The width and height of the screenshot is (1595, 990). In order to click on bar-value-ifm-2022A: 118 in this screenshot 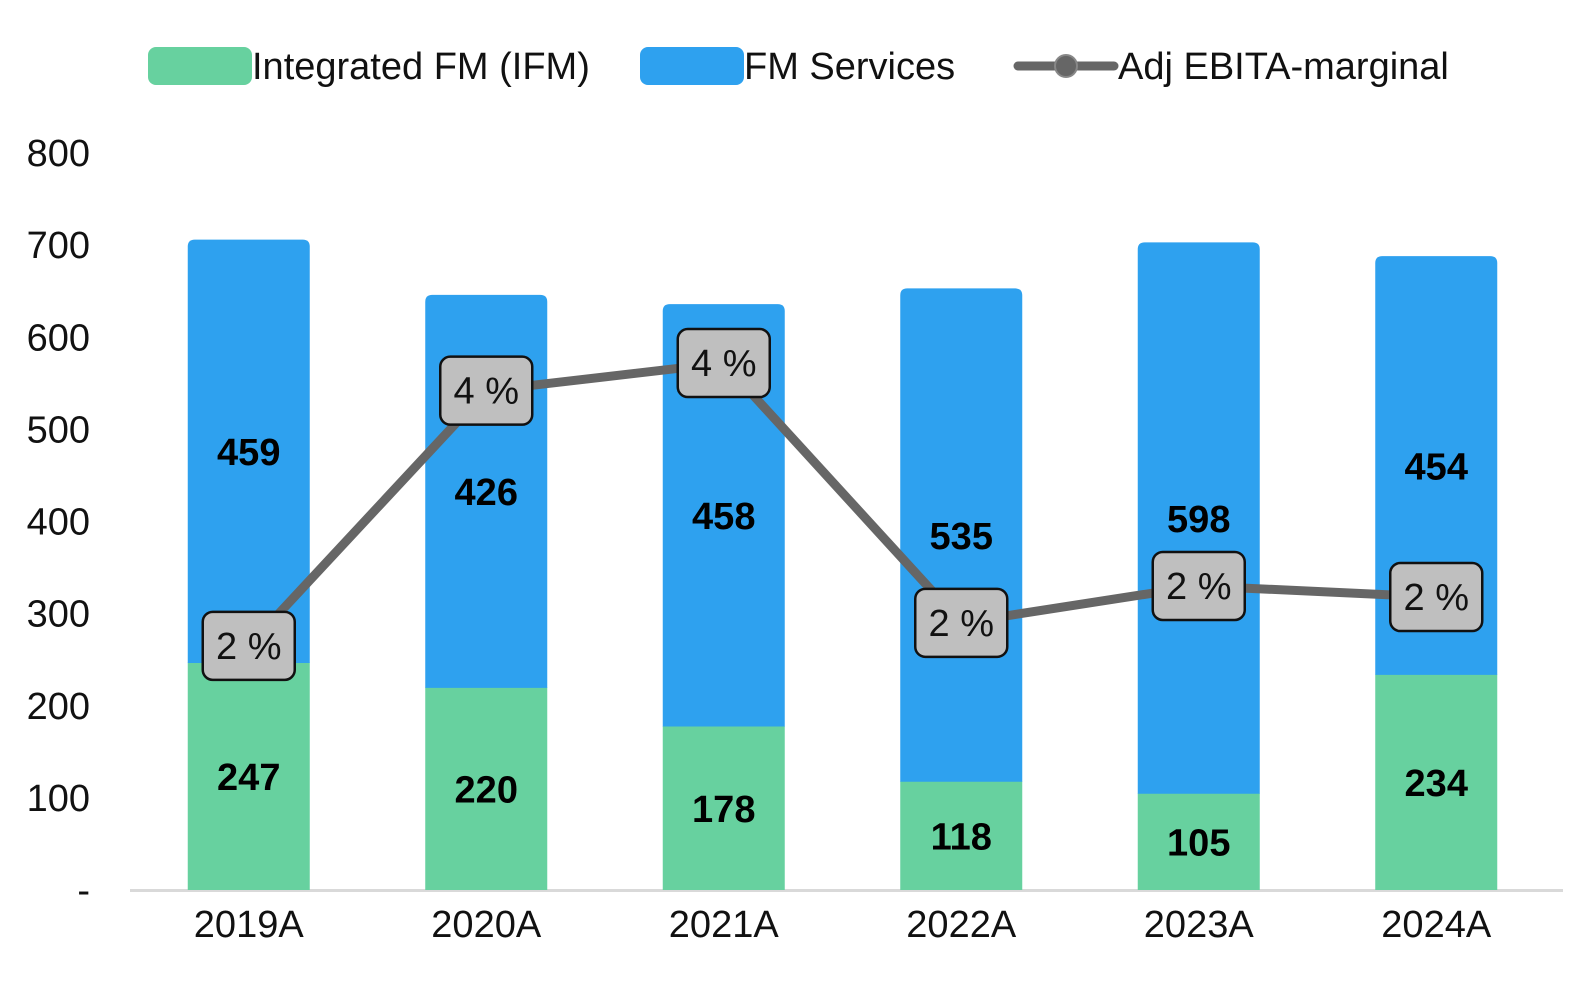, I will do `click(961, 838)`.